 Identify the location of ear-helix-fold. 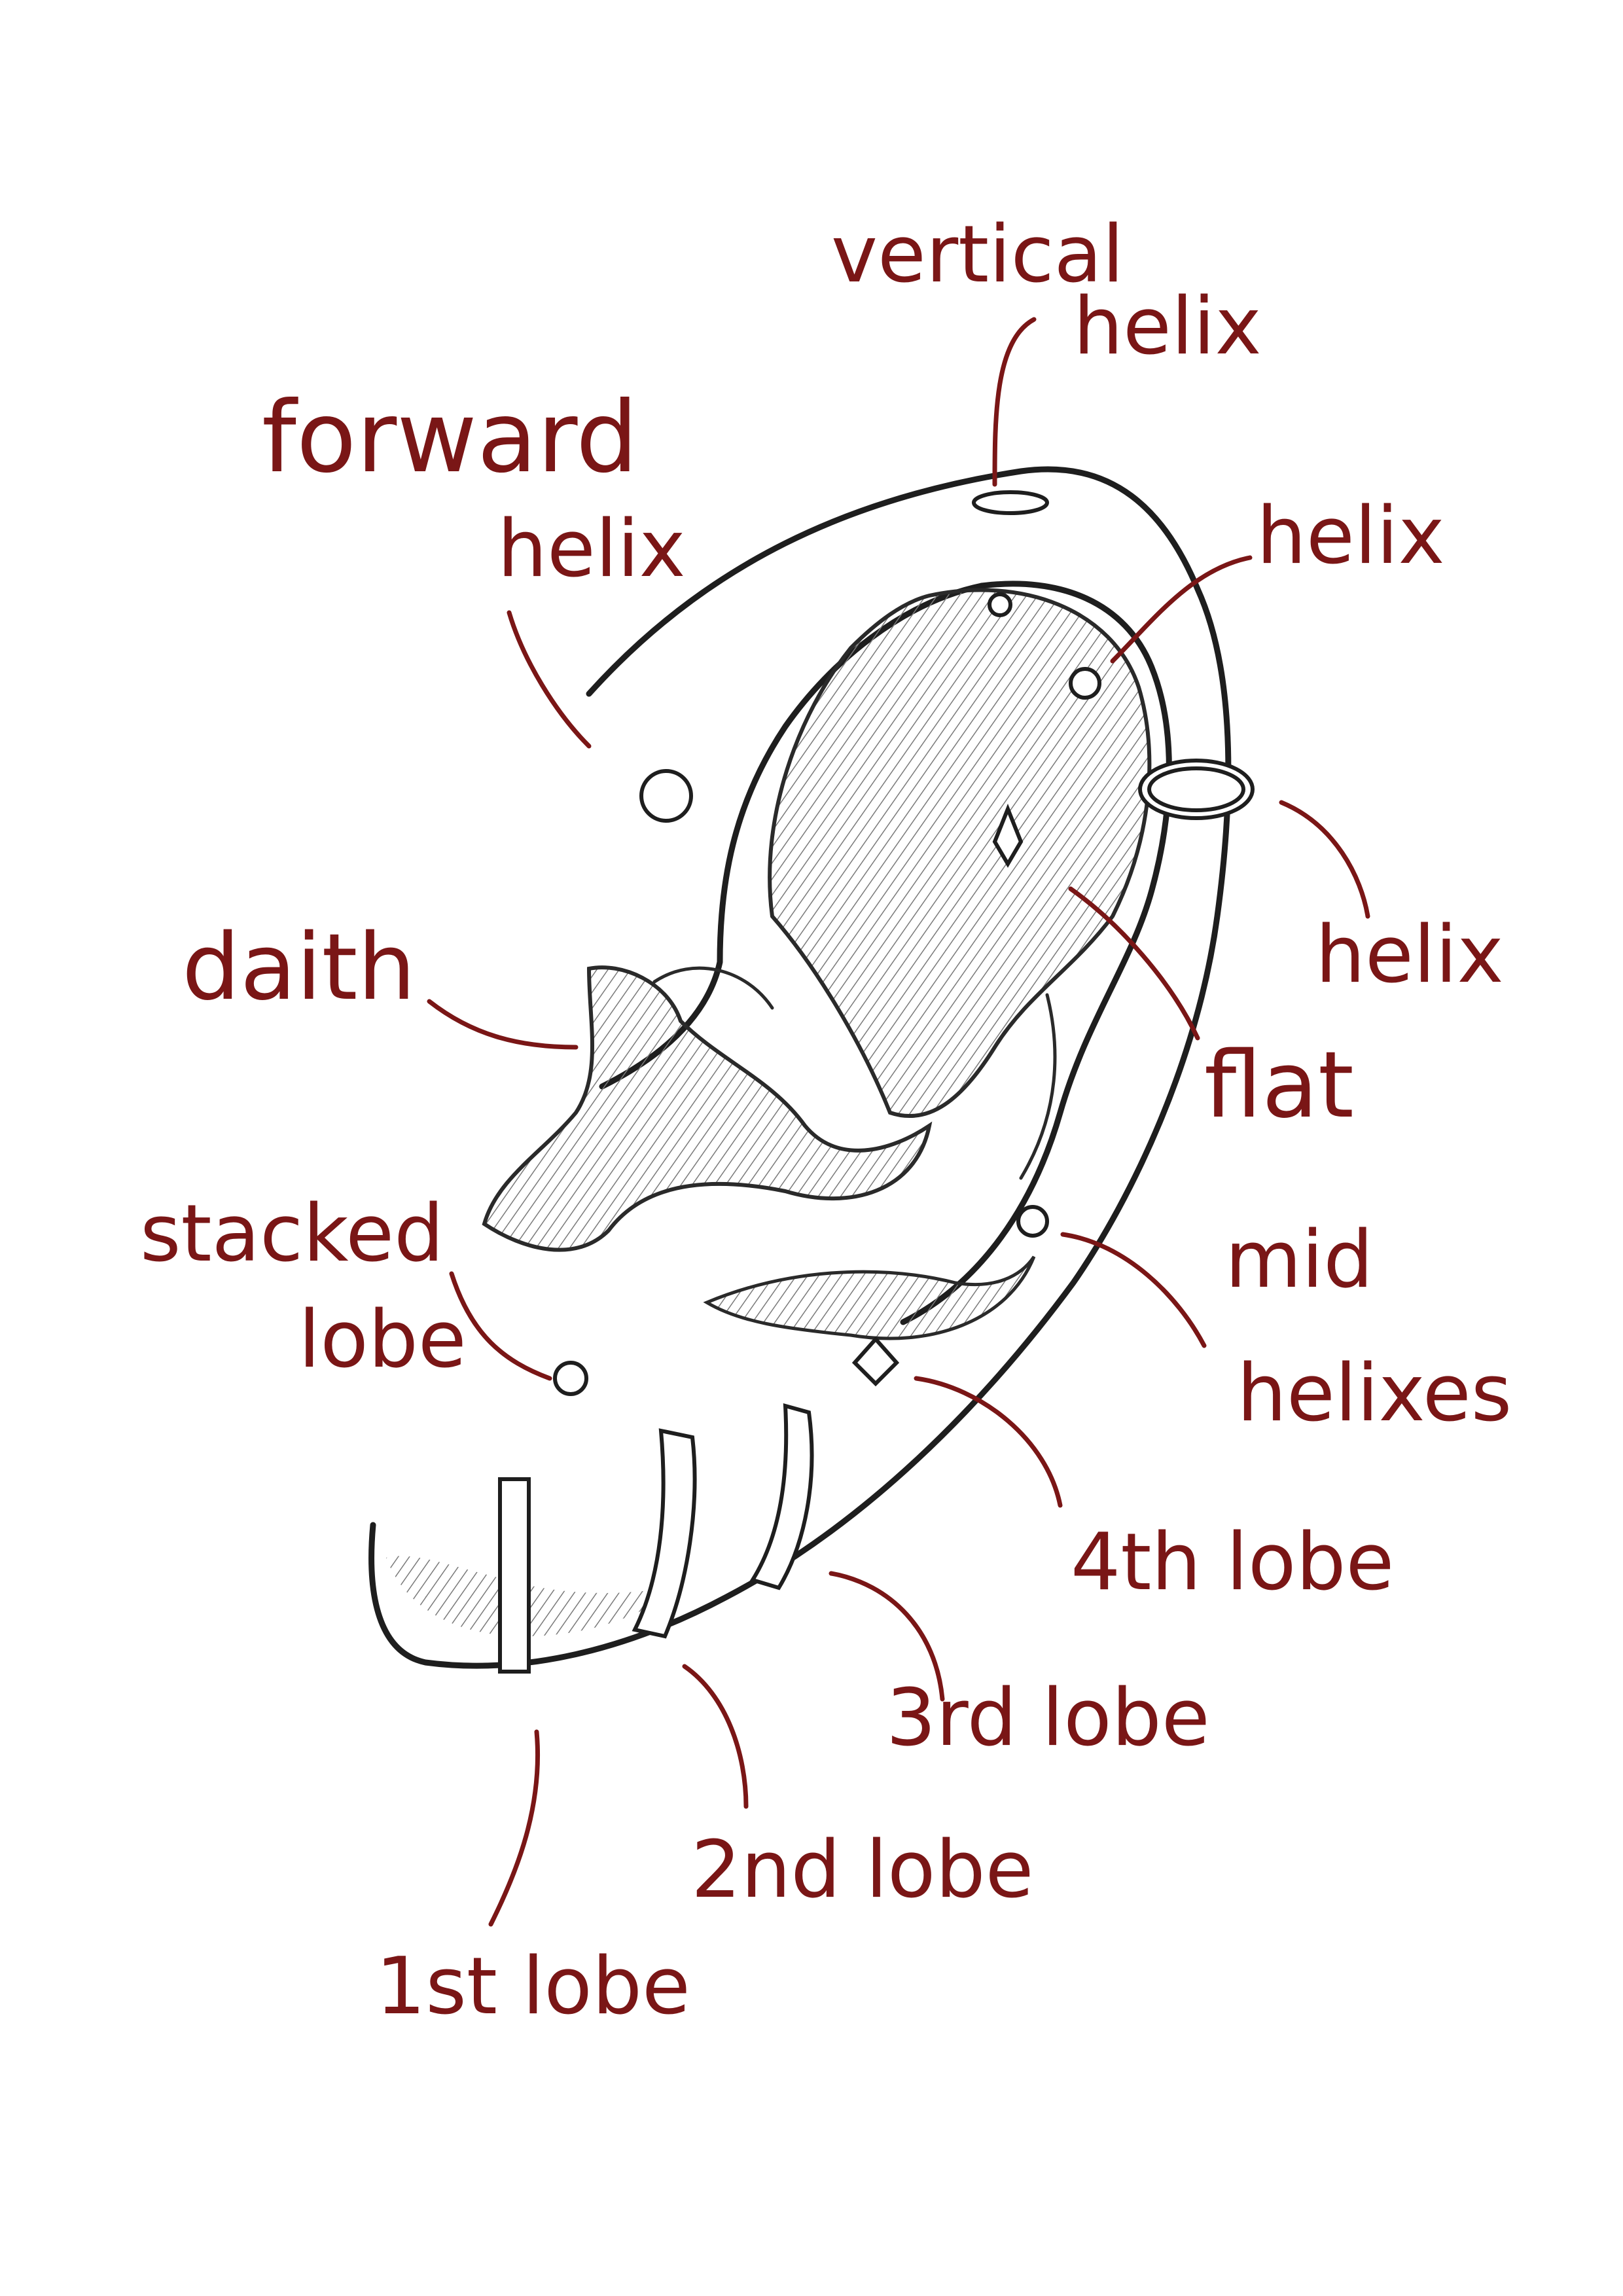
(1038, 1086).